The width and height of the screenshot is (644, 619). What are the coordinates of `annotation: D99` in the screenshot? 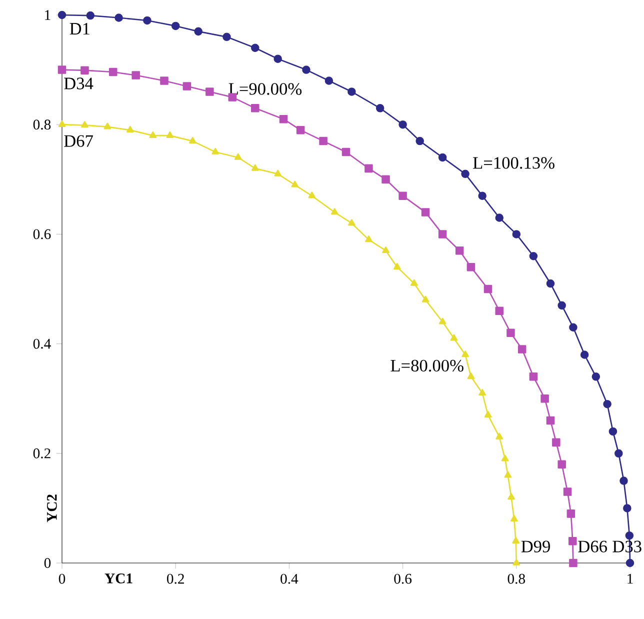 It's located at (535, 546).